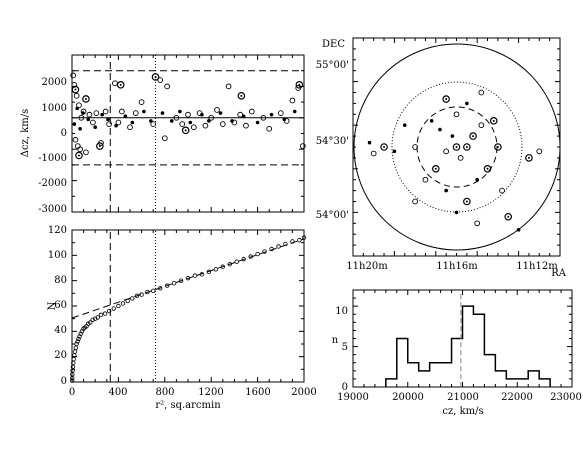  What do you see at coordinates (25, 133) in the screenshot?
I see `p1-ylabel: Δcz, km/s` at bounding box center [25, 133].